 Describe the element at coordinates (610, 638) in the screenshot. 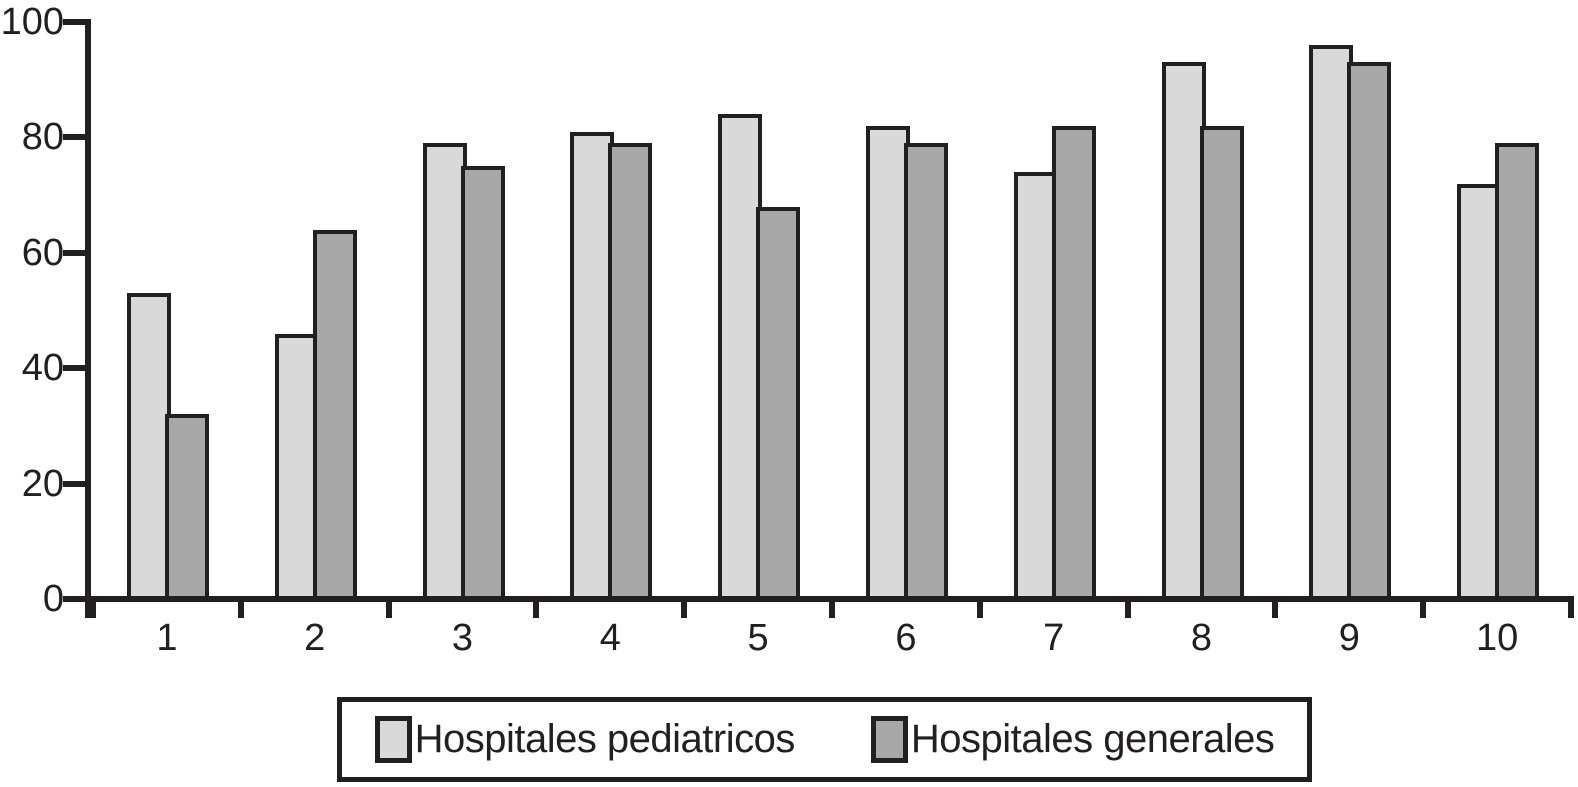

I see `x-category-label: 4` at that location.